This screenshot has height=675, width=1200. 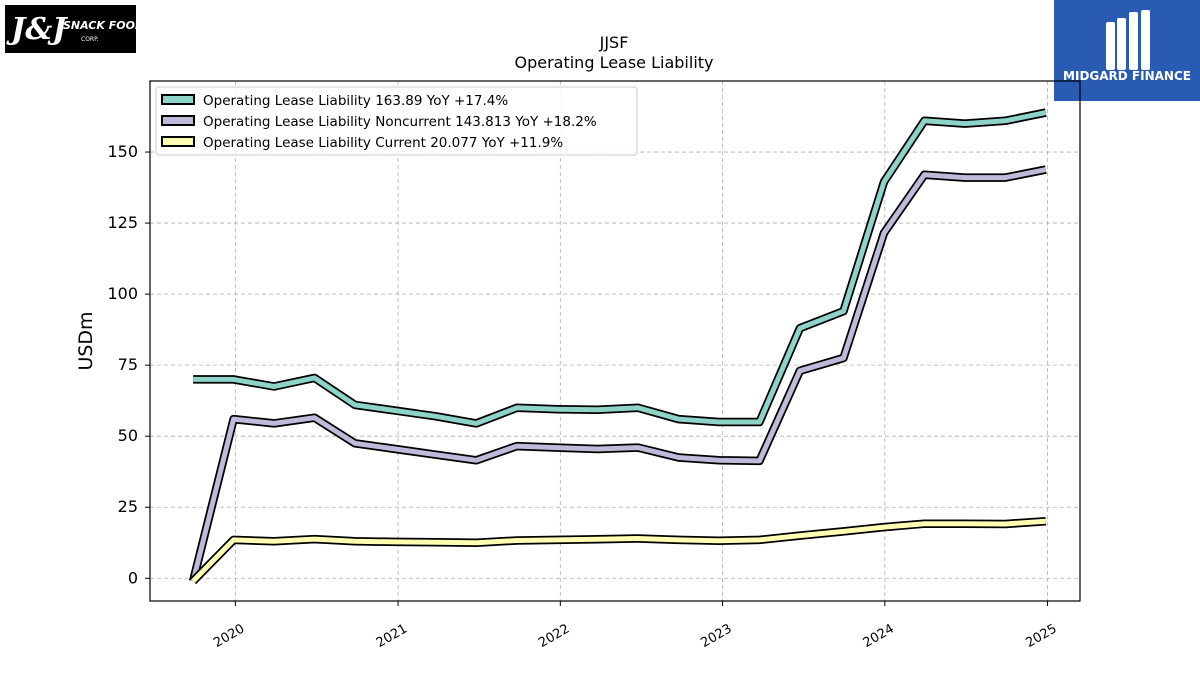 I want to click on x-tick-label: 2020, so click(x=229, y=636).